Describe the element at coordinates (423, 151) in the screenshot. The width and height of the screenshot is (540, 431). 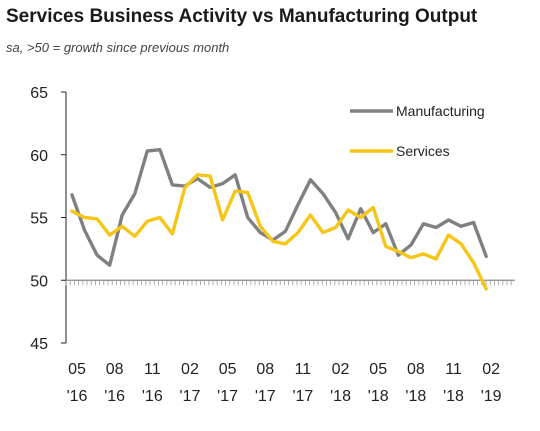
I see `legend-label-services: Services` at that location.